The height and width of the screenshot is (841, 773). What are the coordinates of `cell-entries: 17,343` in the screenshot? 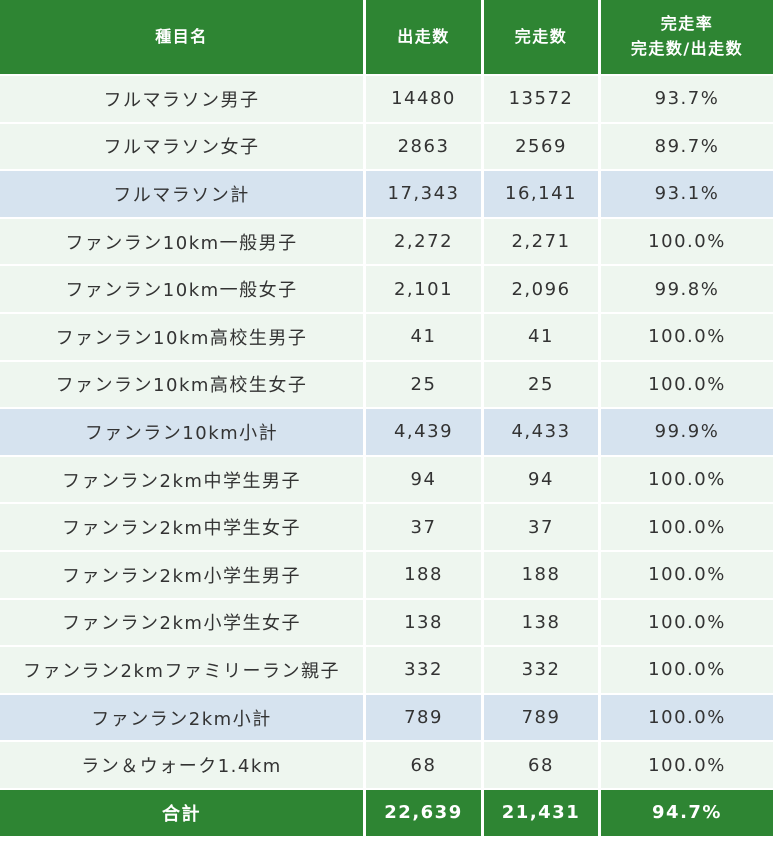 It's located at (425, 195).